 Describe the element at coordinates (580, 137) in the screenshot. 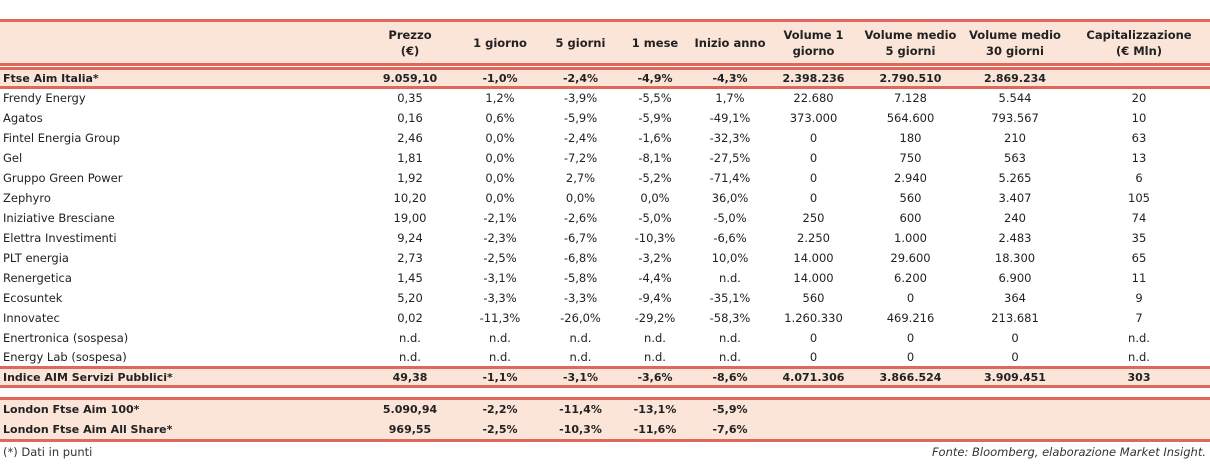

I see `cell-5g: -2,4%` at that location.